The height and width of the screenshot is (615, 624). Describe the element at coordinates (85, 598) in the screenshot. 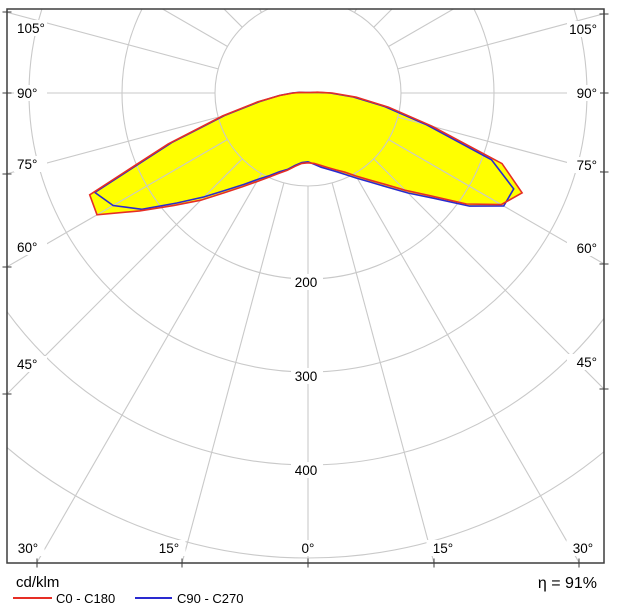

I see `legend-label-c0-c180: C0 - C180` at that location.